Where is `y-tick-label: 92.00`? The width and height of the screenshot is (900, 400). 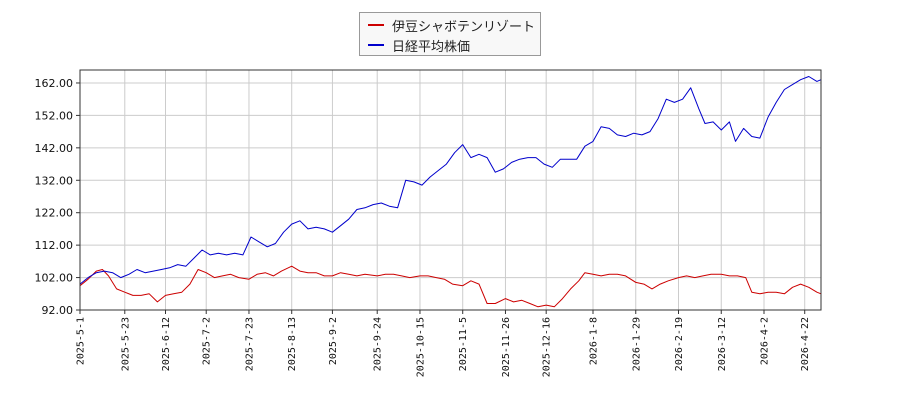 y-tick-label: 92.00 is located at coordinates (58, 310).